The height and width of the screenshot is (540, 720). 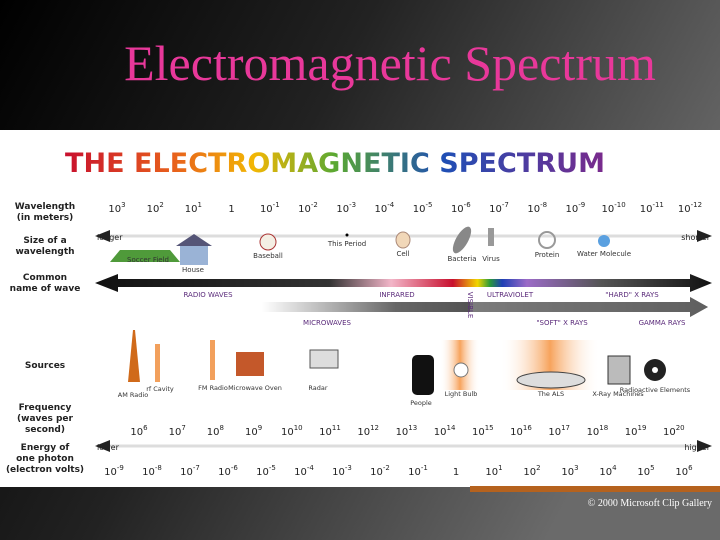 What do you see at coordinates (690, 468) in the screenshot?
I see `energy-tick-exponent: 6` at bounding box center [690, 468].